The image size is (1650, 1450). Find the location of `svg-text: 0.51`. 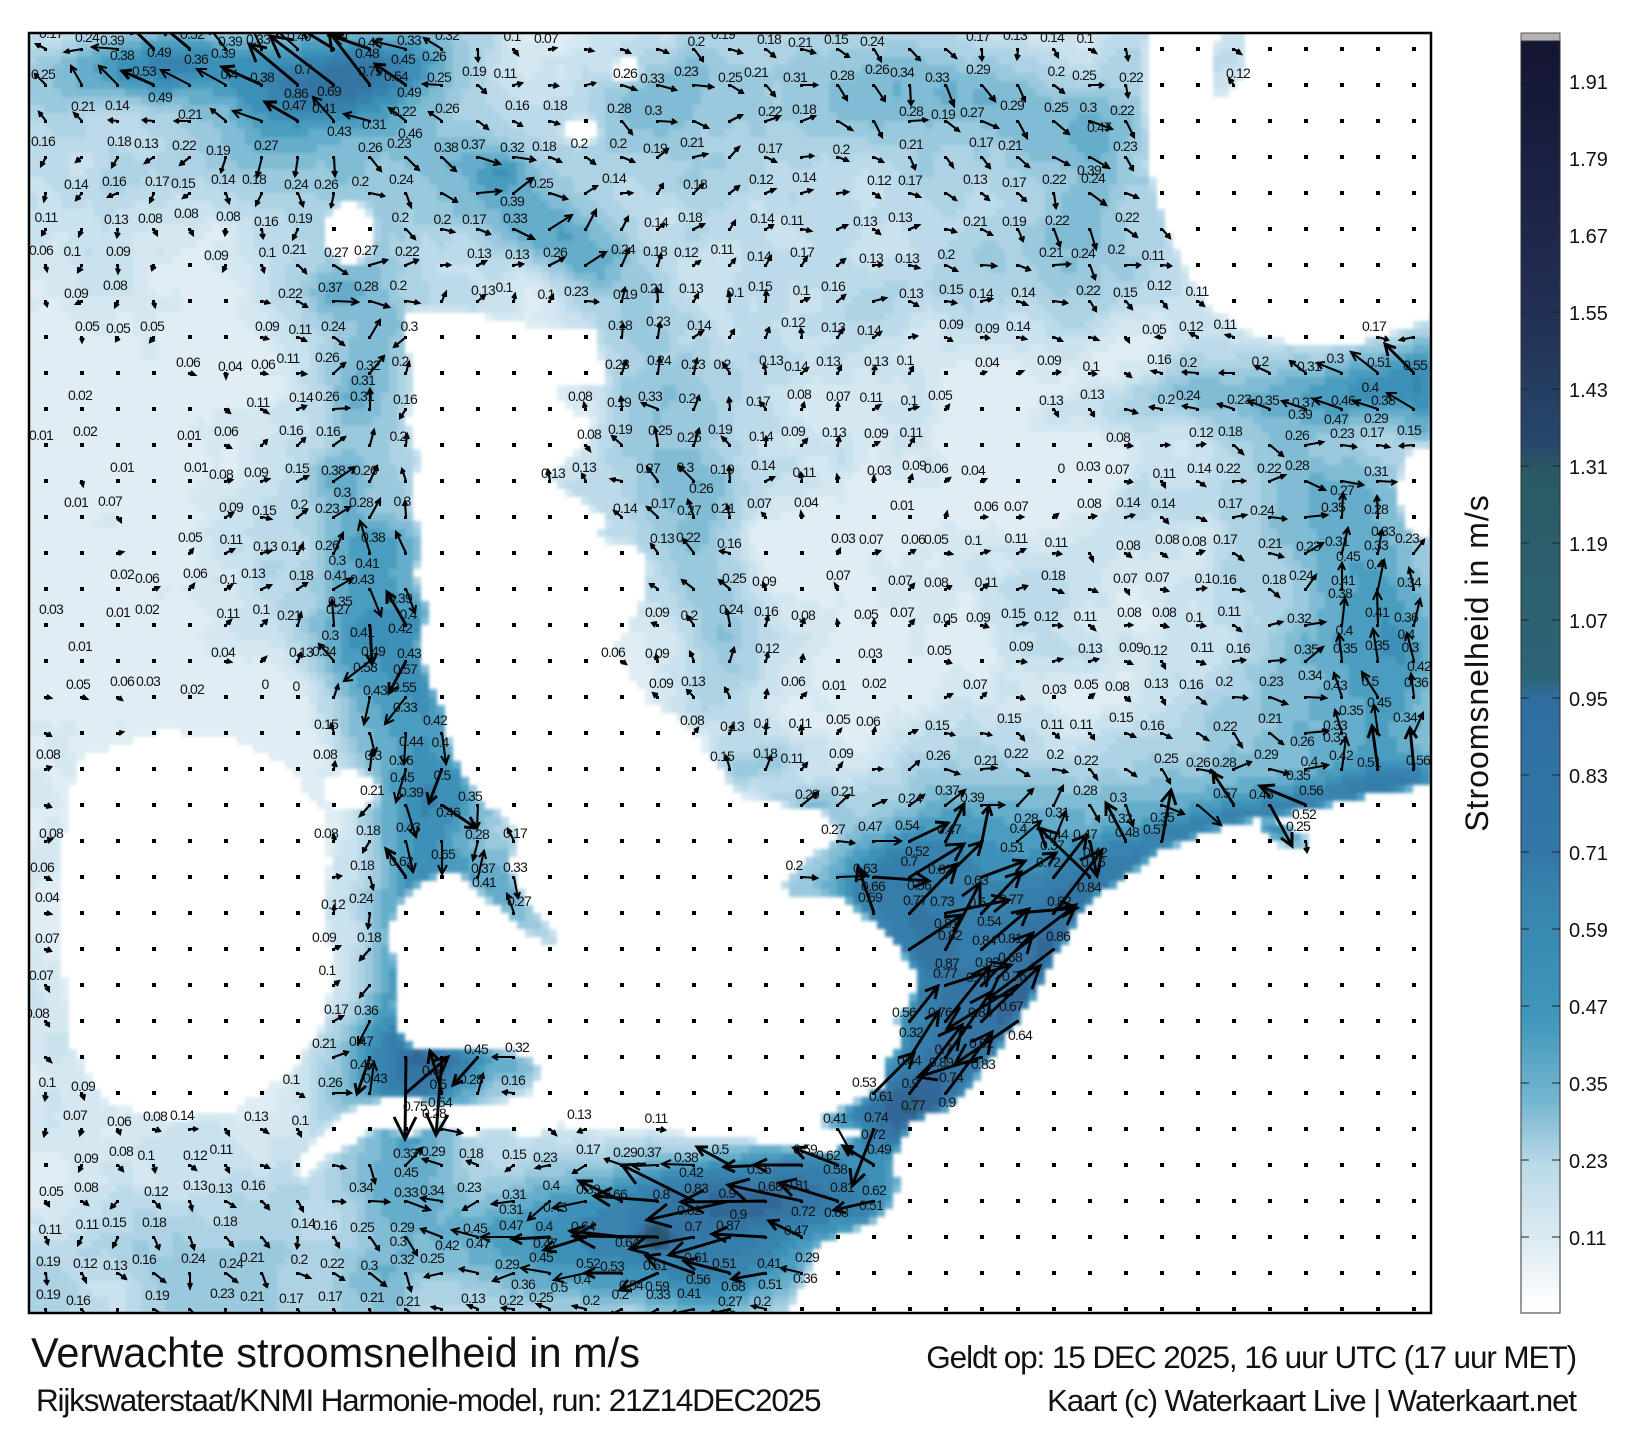

svg-text: 0.51 is located at coordinates (1379, 362).